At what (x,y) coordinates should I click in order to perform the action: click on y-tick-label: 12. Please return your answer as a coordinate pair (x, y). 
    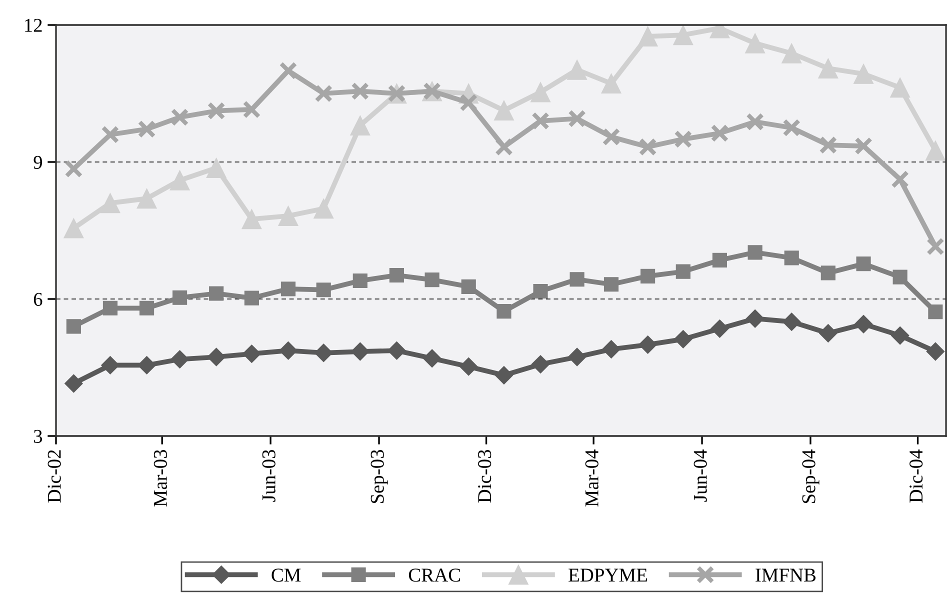
    Looking at the image, I should click on (33, 25).